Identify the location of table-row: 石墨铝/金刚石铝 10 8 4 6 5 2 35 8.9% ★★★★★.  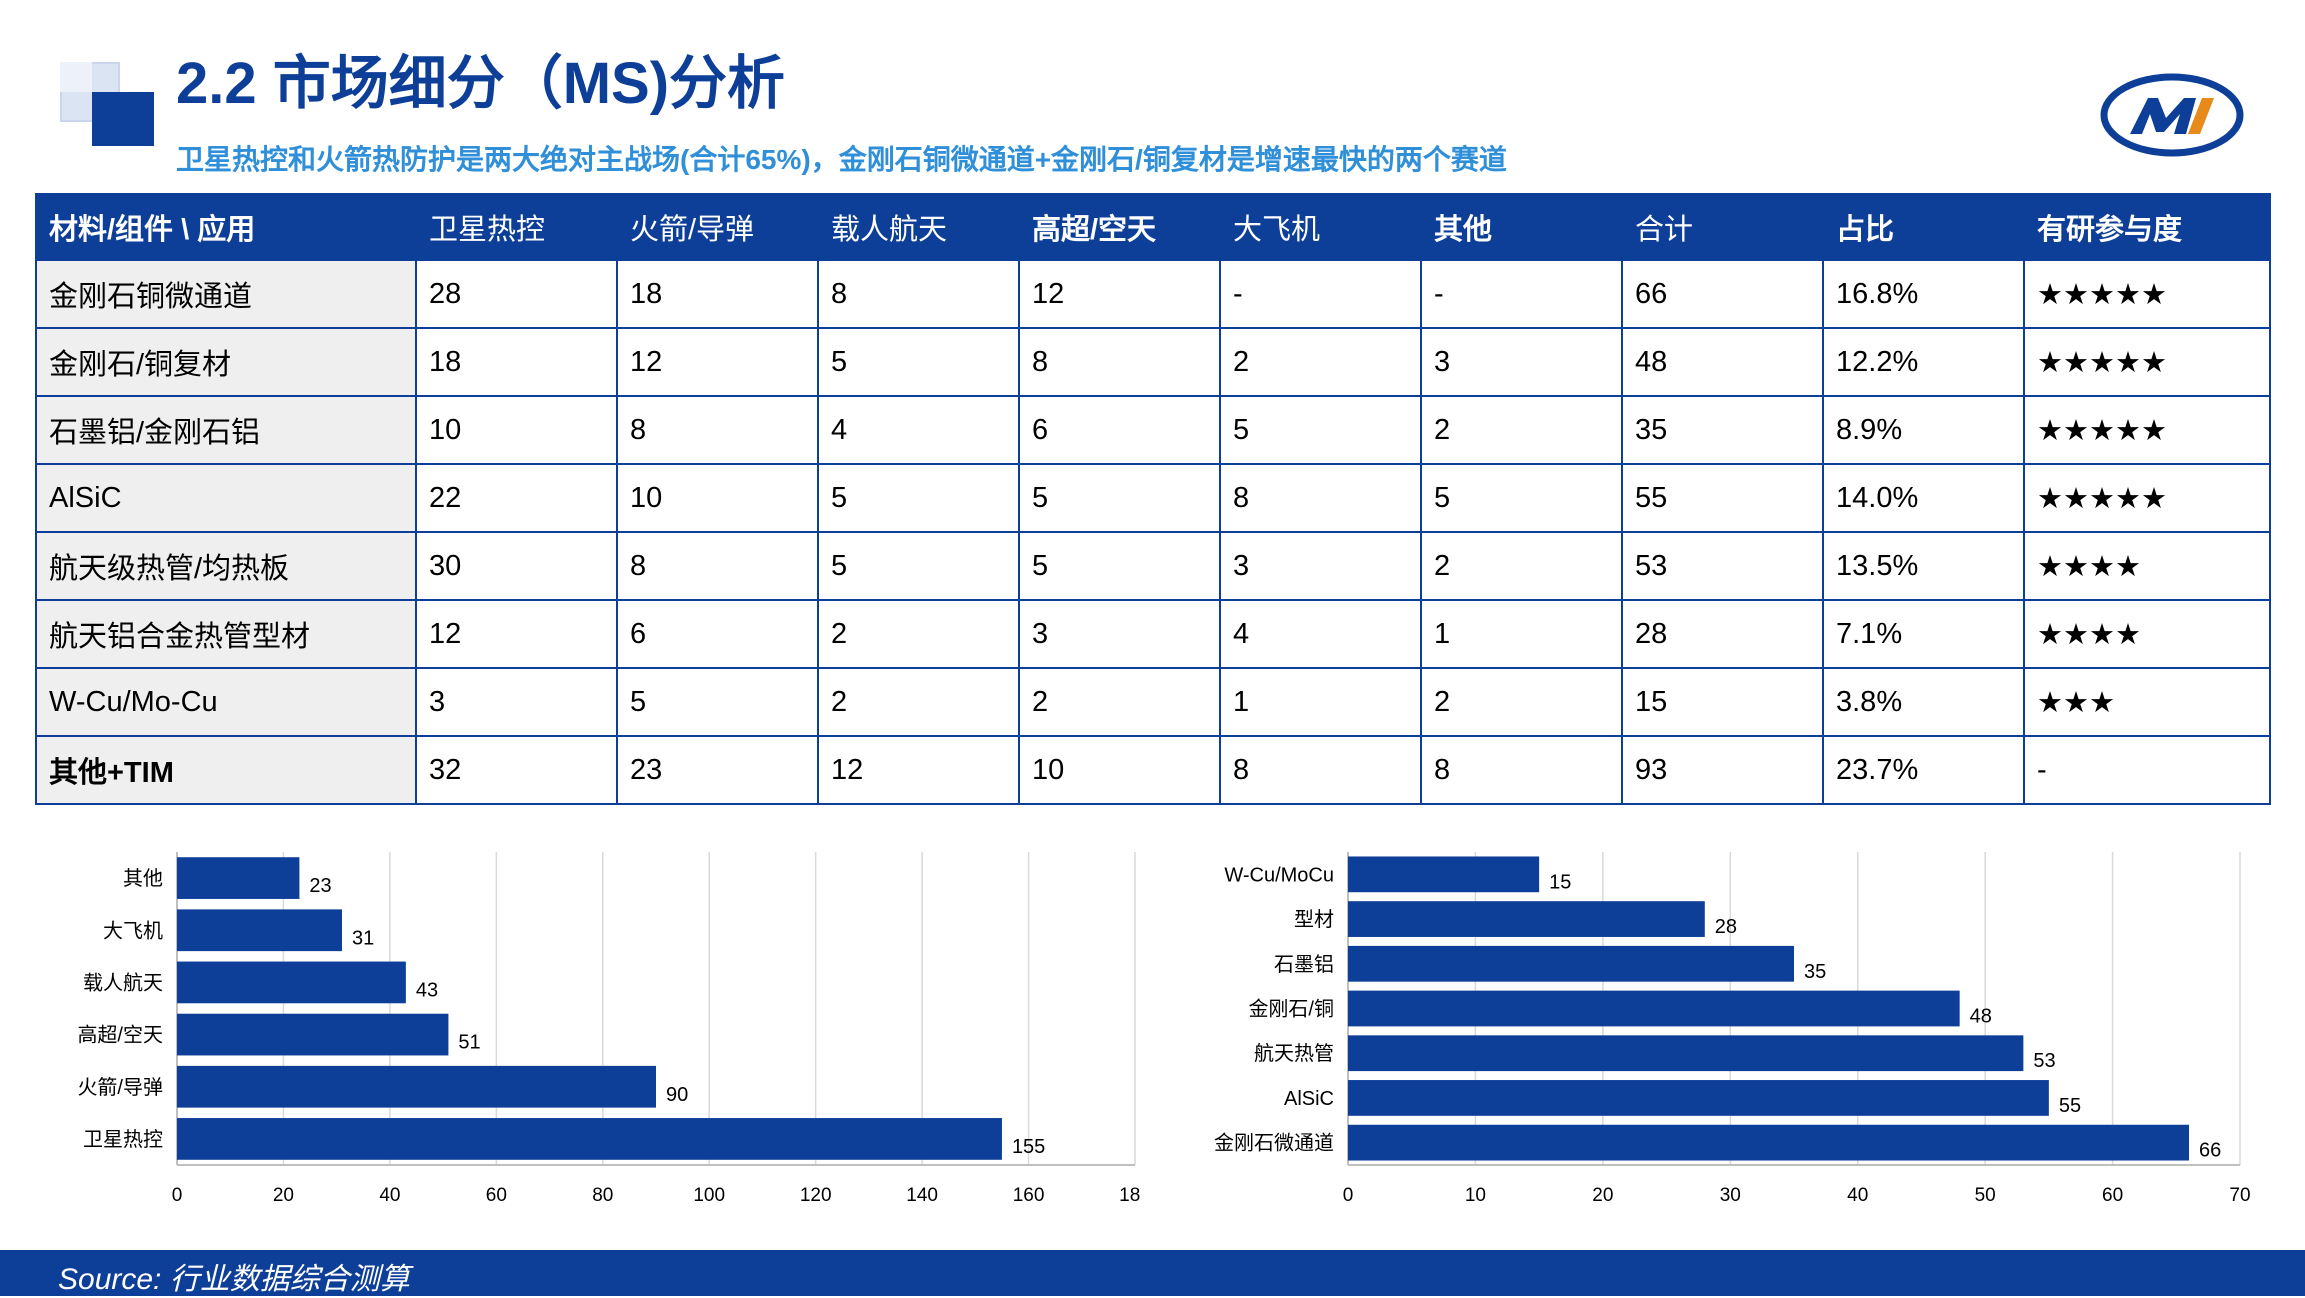
(1153, 430).